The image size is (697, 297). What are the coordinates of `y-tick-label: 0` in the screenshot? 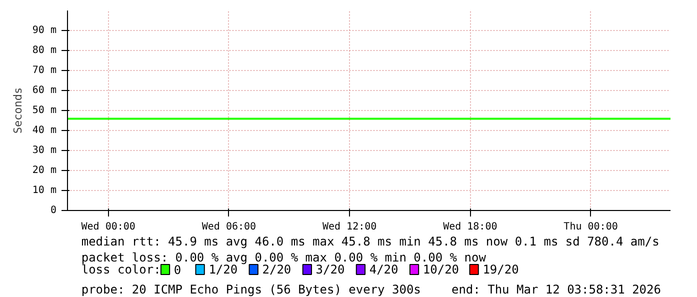 It's located at (53, 210).